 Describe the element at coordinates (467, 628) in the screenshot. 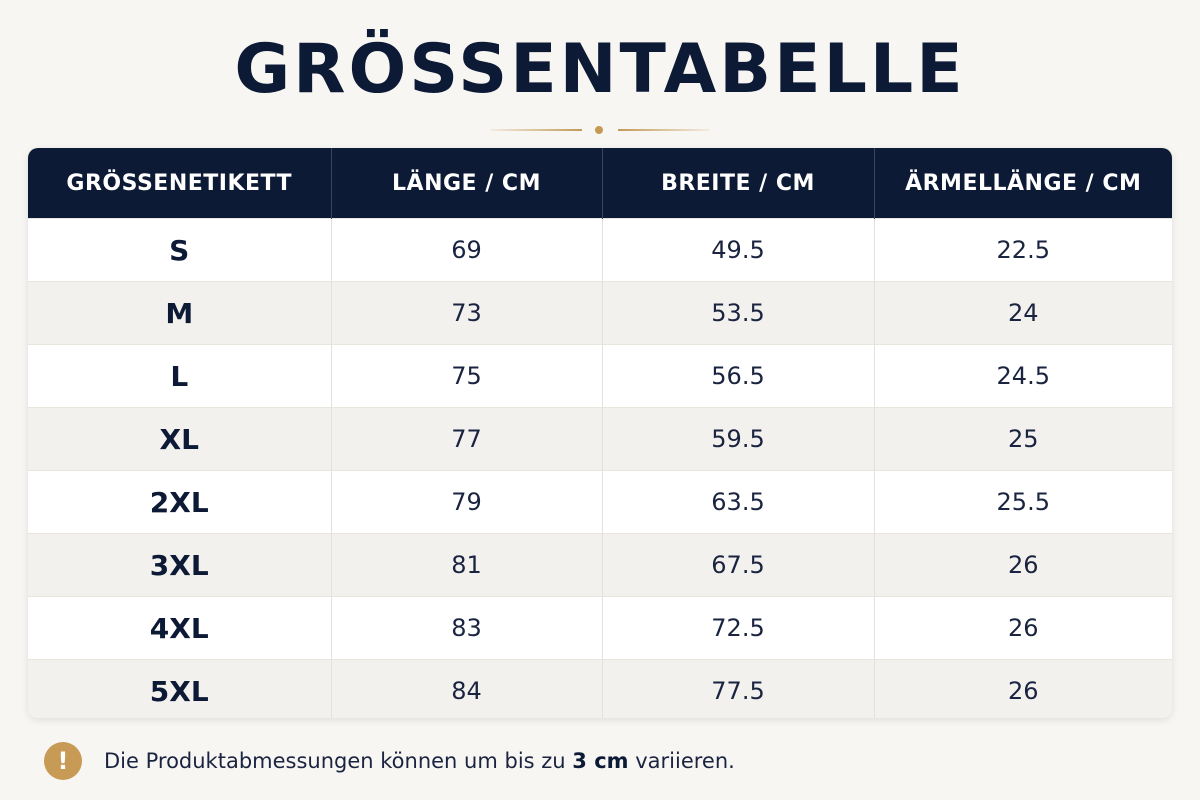

I see `cell-length: 83` at that location.